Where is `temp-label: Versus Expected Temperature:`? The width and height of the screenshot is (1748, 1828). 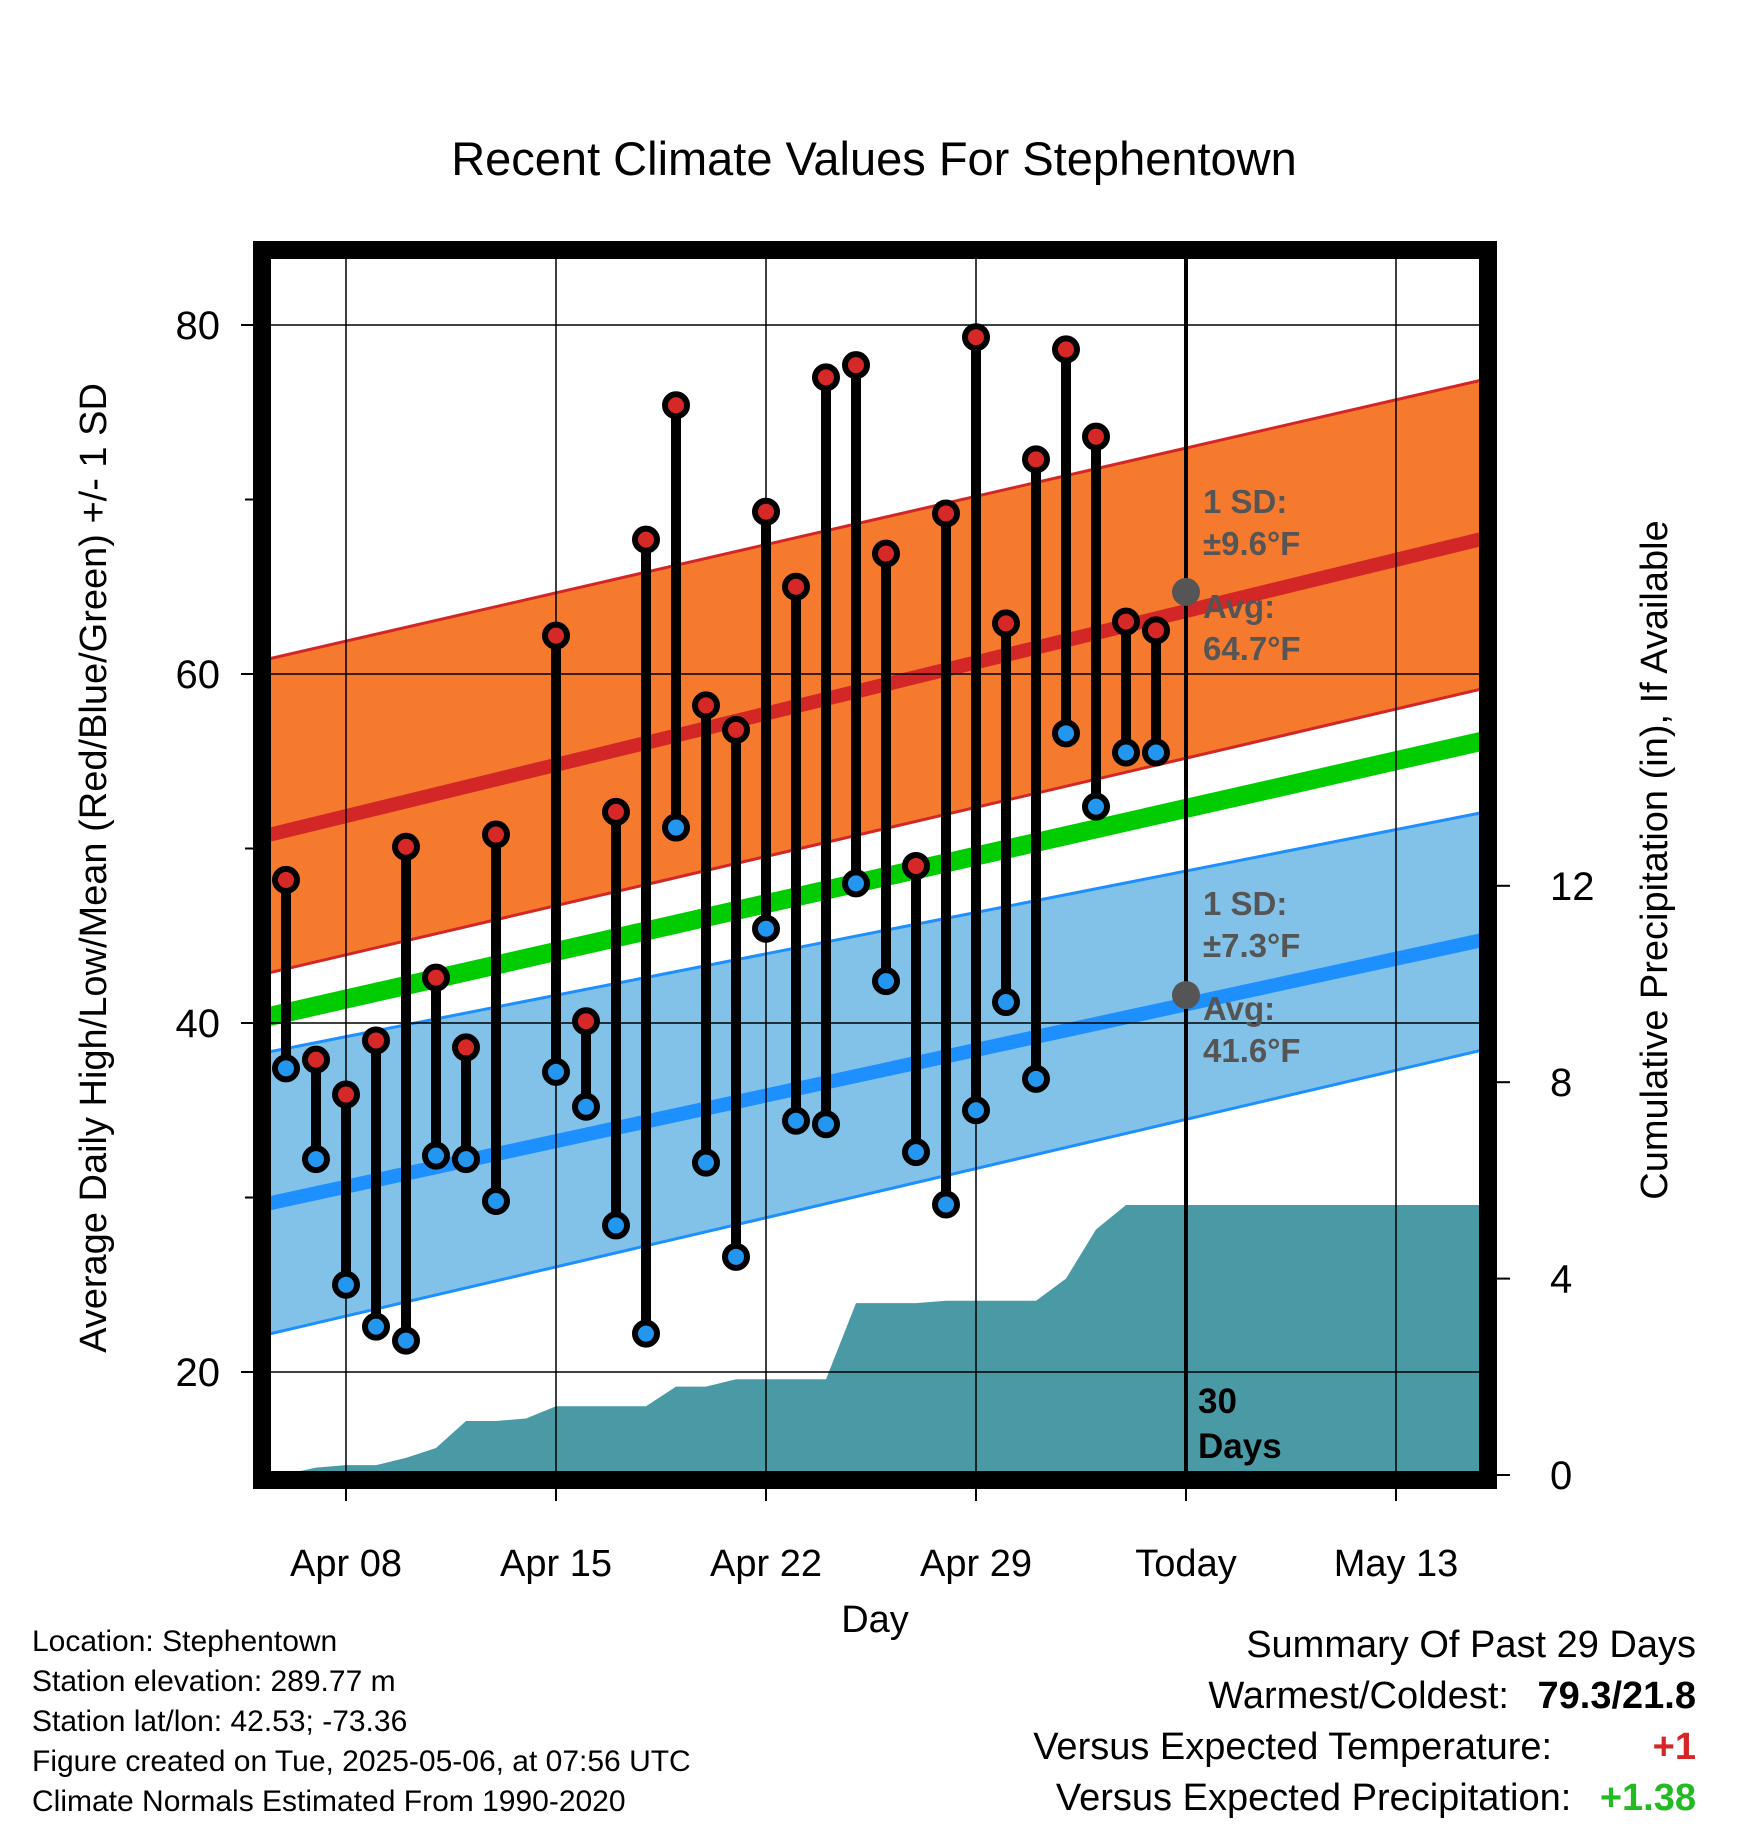
temp-label: Versus Expected Temperature: is located at coordinates (1293, 1747).